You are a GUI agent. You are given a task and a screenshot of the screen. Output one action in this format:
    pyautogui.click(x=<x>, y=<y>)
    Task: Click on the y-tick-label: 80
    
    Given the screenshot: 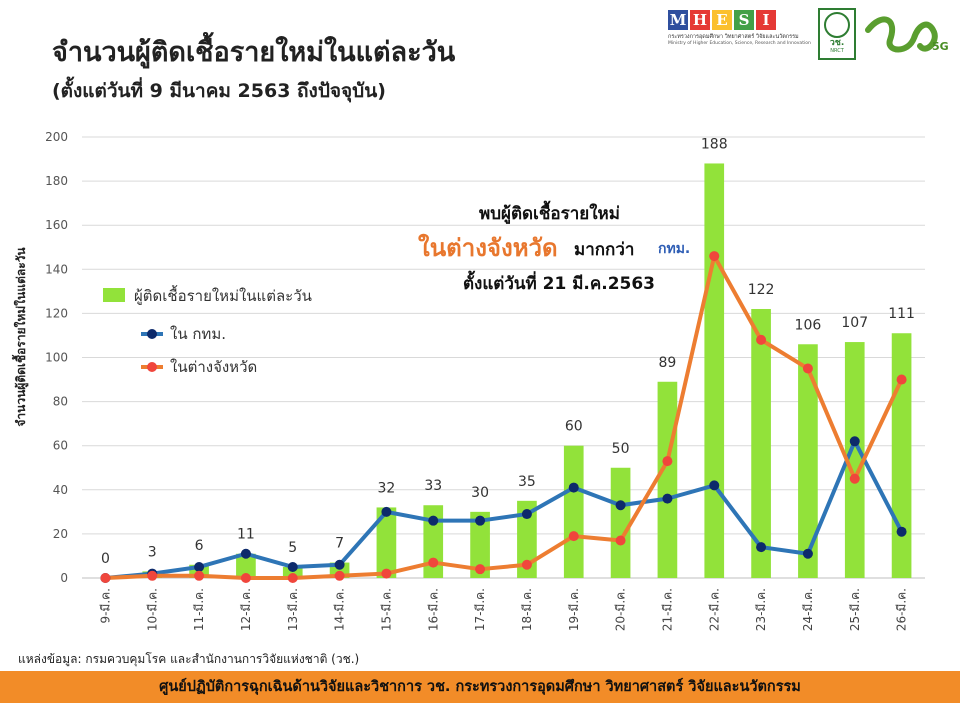 What is the action you would take?
    pyautogui.click(x=60, y=402)
    